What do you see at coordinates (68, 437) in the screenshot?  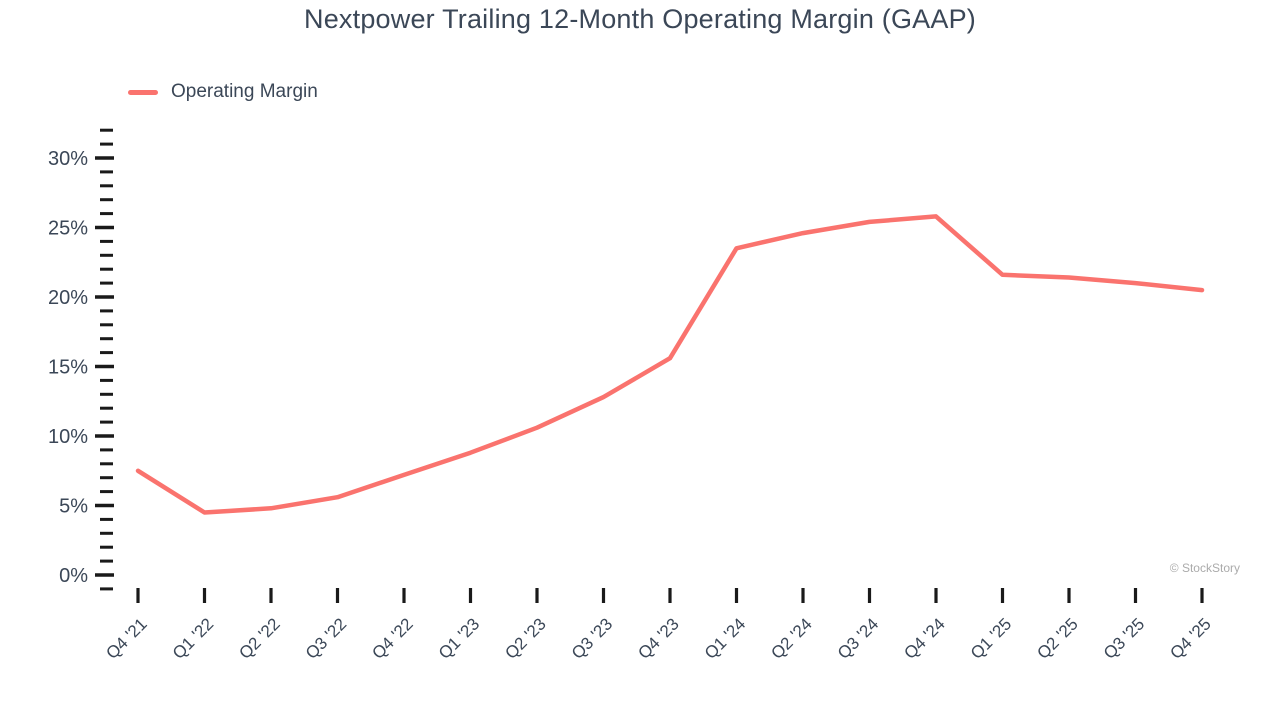 I see `y-tick-label: 10%` at bounding box center [68, 437].